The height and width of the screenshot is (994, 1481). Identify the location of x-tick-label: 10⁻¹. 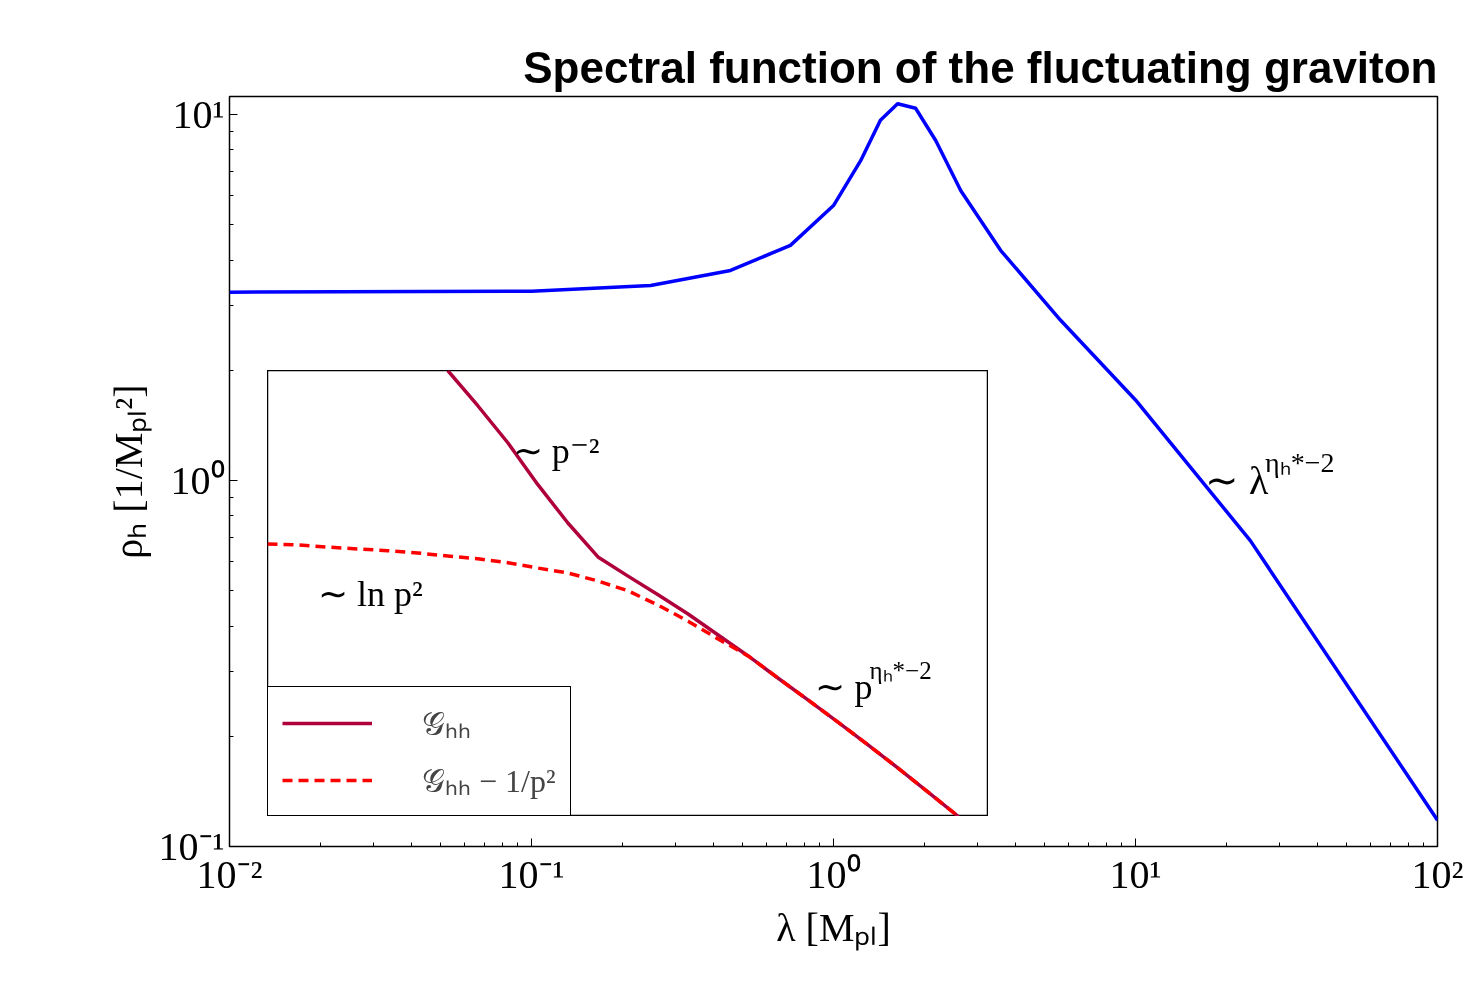
(531, 874).